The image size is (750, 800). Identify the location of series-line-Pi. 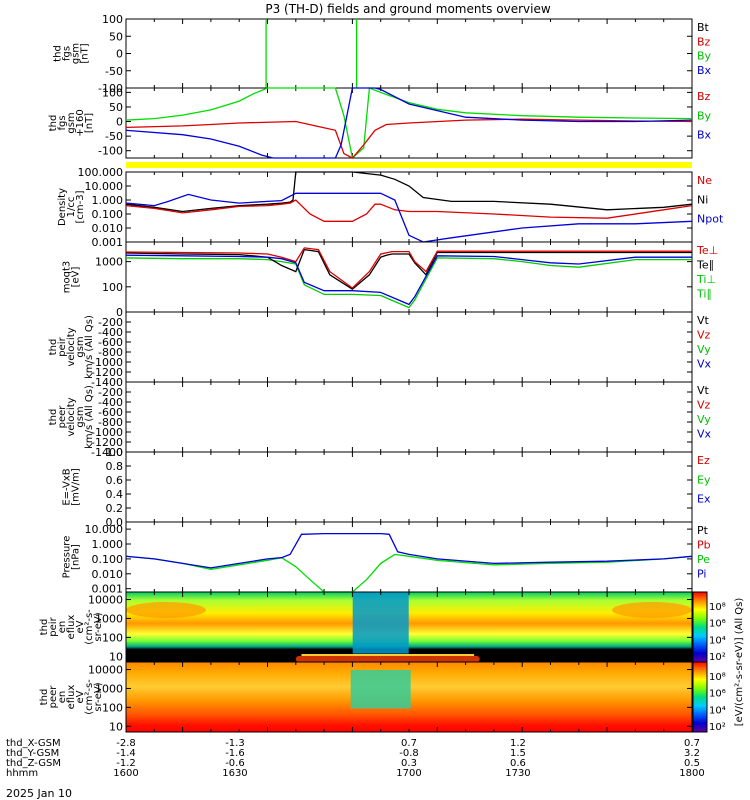
(409, 550).